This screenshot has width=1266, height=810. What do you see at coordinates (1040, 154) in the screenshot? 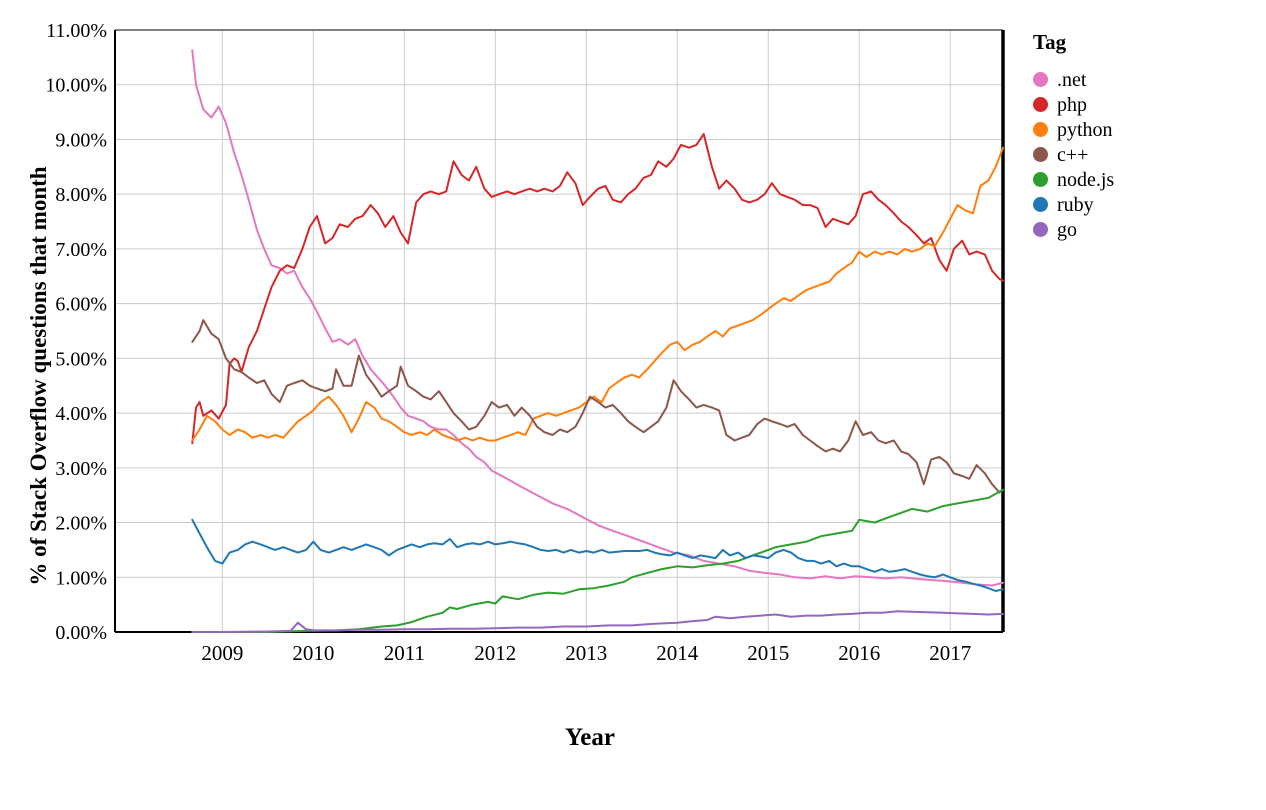
I see `legend-swatch-cpp` at bounding box center [1040, 154].